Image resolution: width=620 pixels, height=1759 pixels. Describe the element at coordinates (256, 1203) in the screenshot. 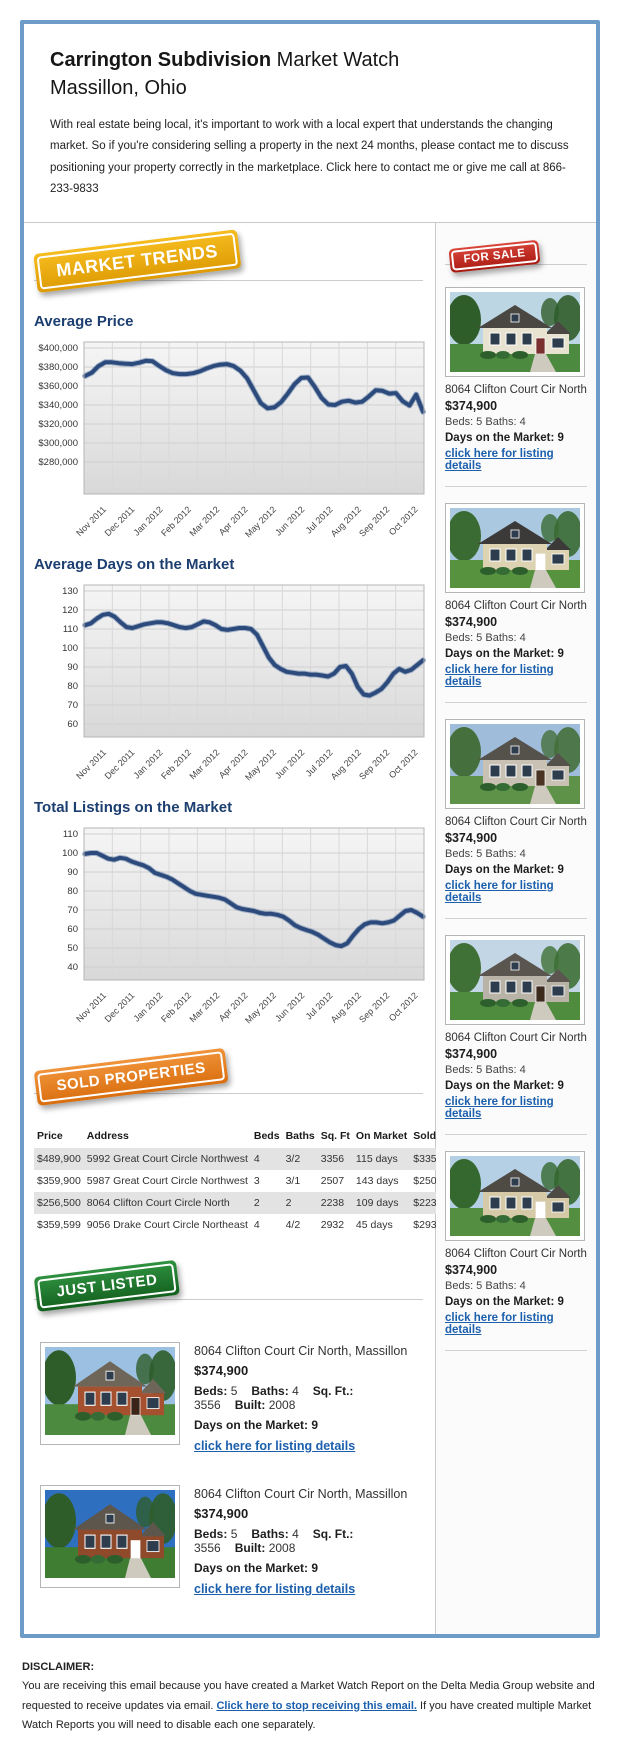

I see `sold-beds-cell: 2` at that location.